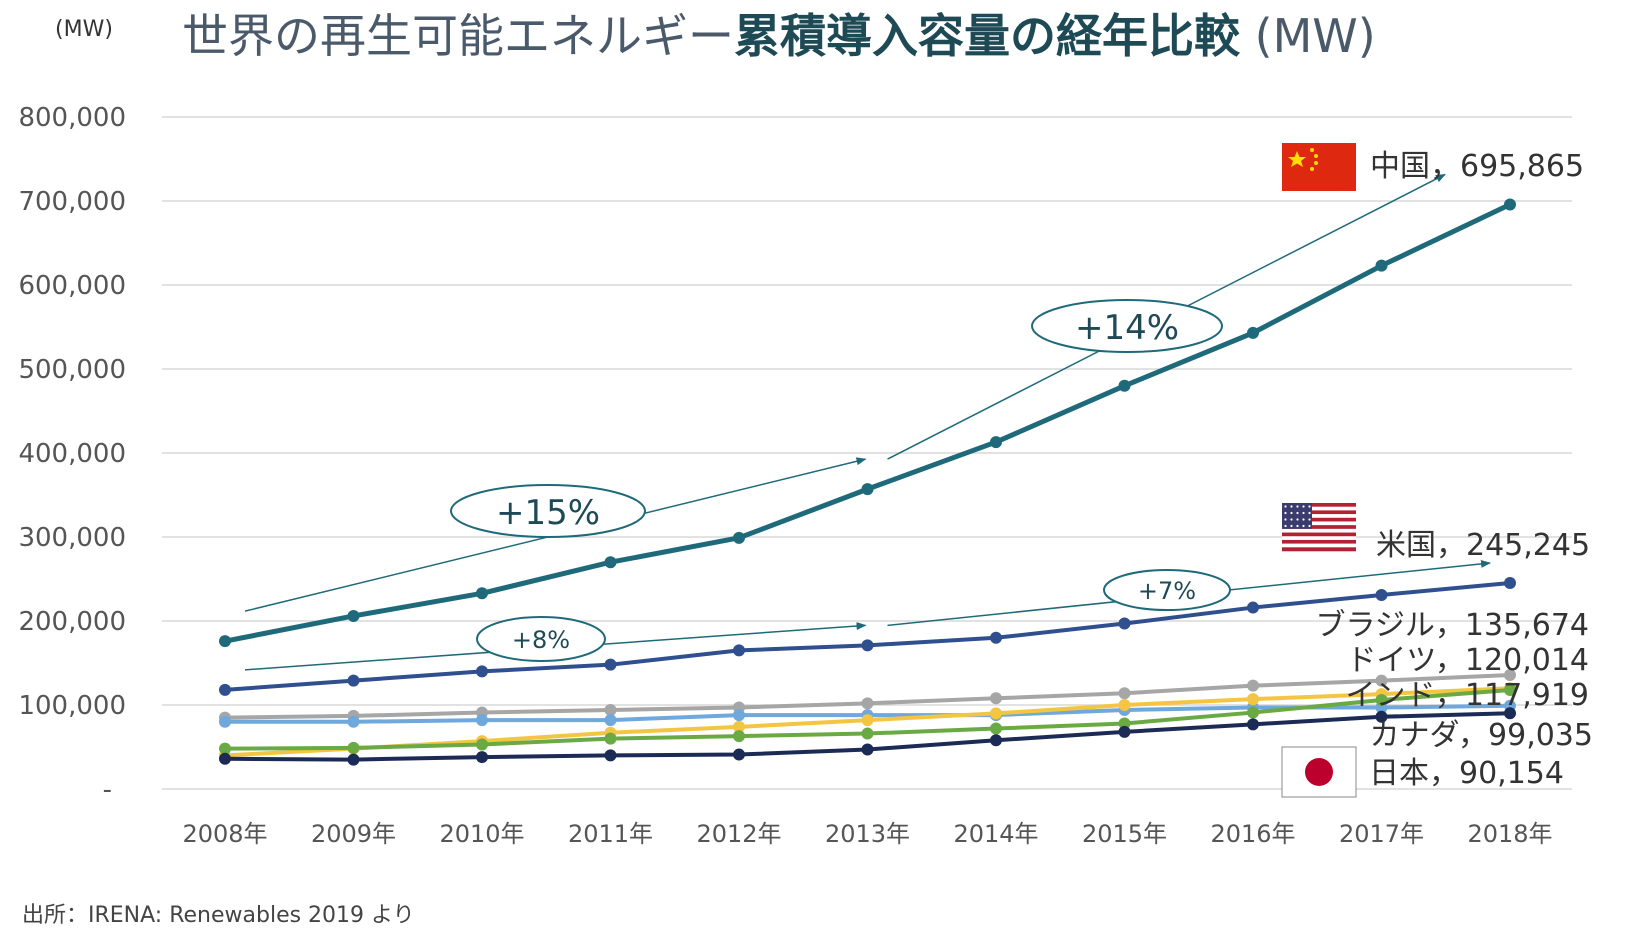 The height and width of the screenshot is (934, 1628). What do you see at coordinates (779, 36) in the screenshot?
I see `chart-title: 世界の再生可能エネルギー累積導入容量の経年比較 (MW)` at bounding box center [779, 36].